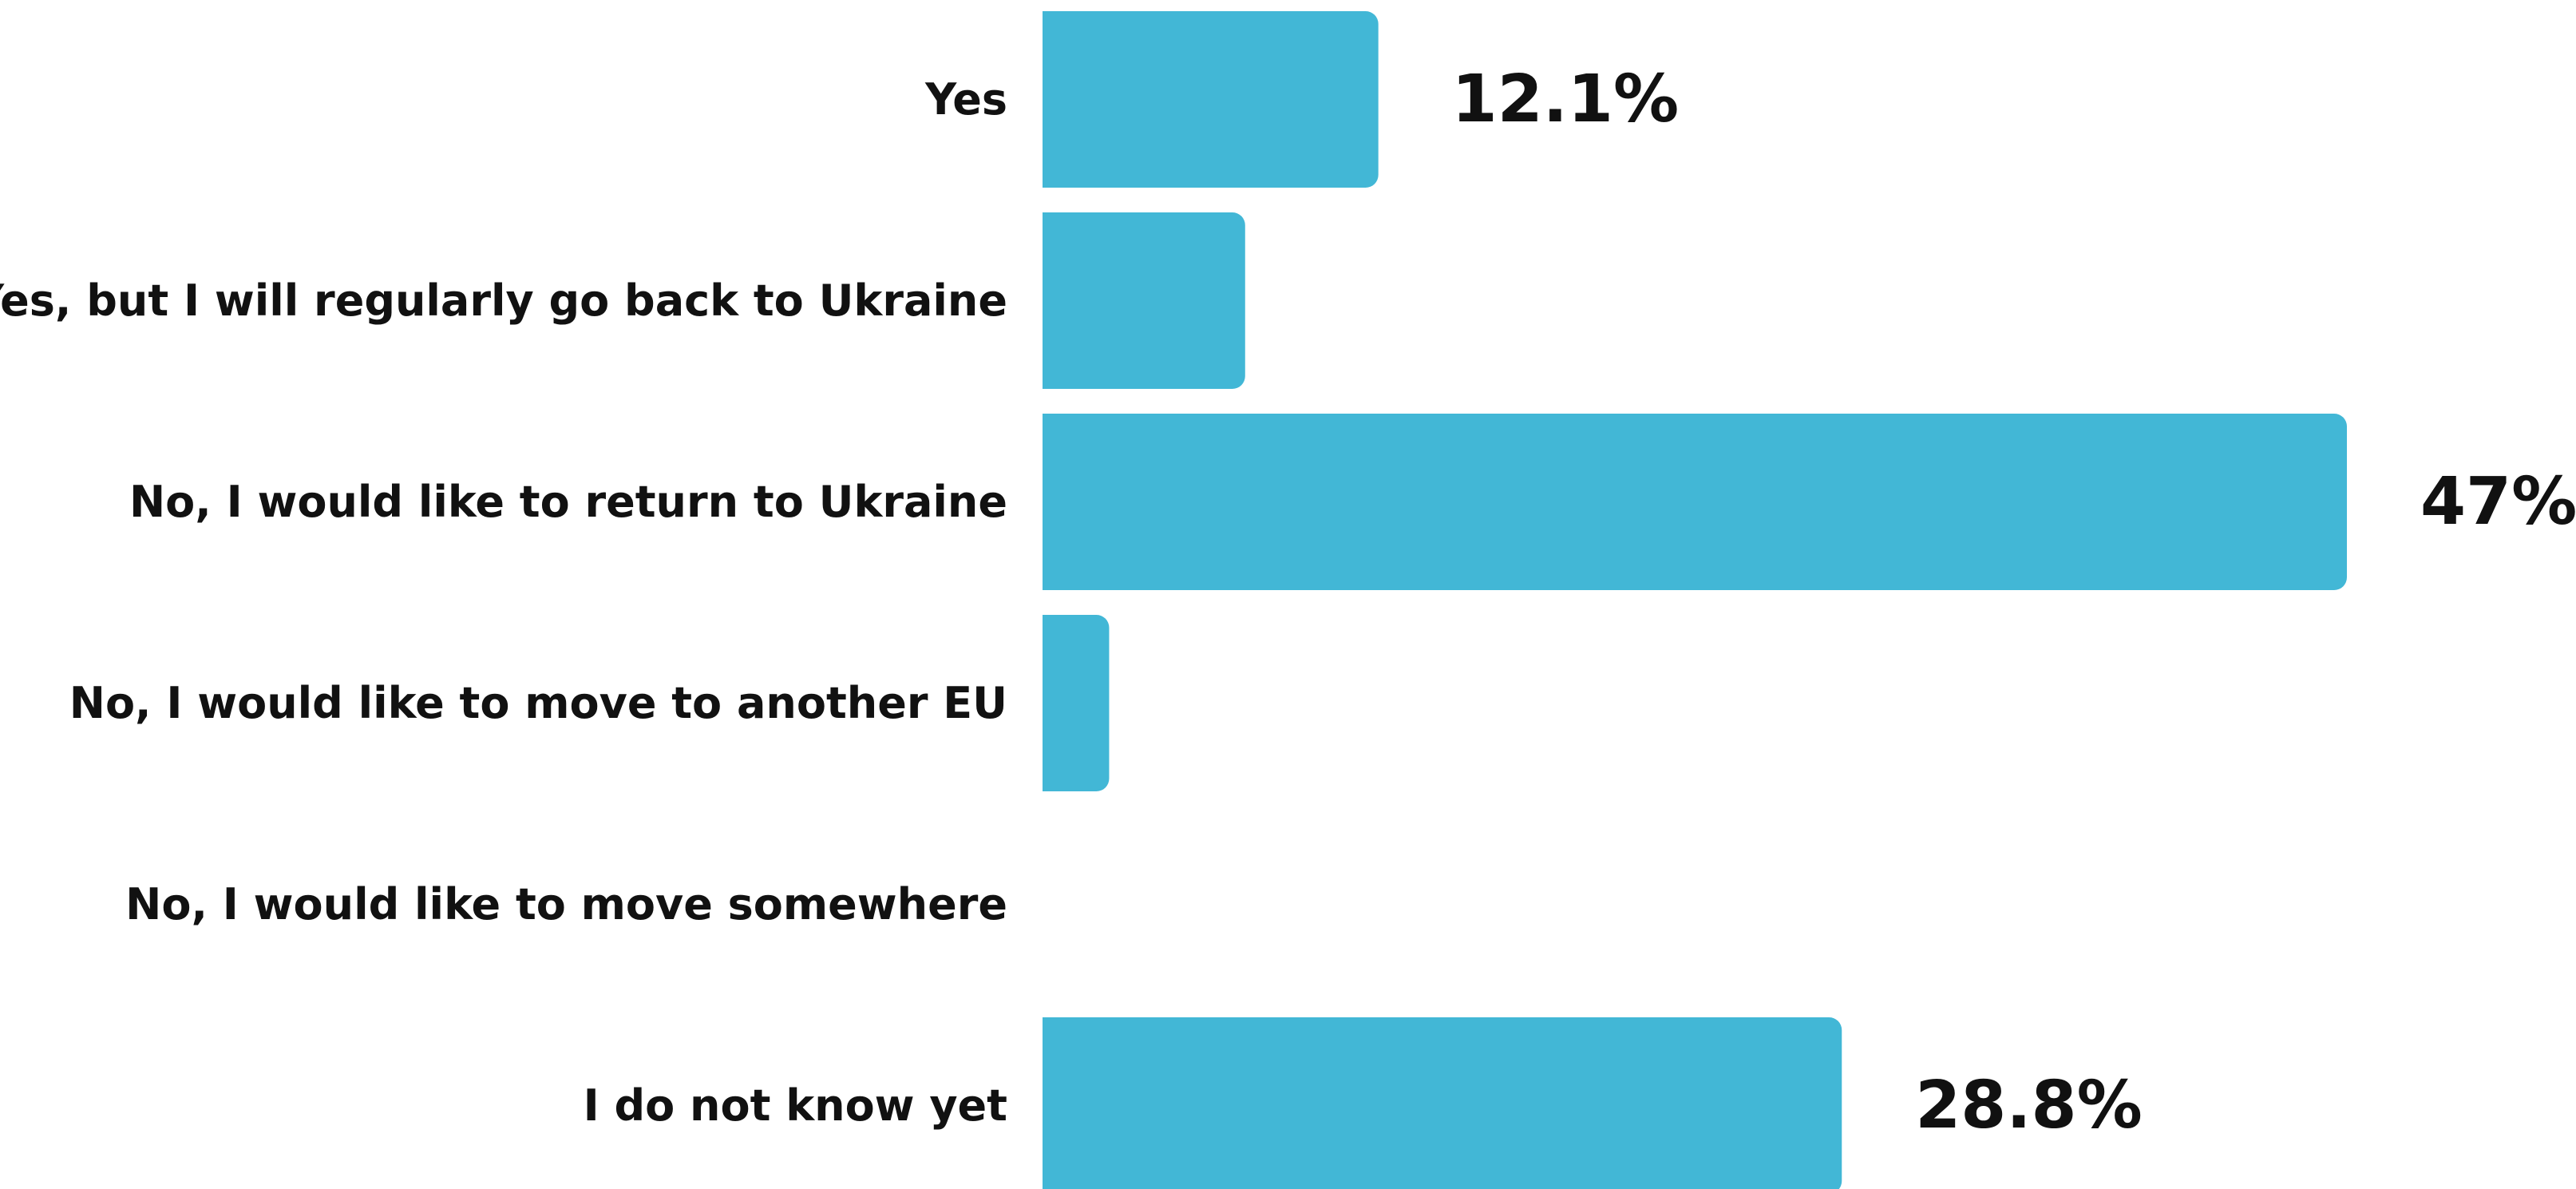 Image resolution: width=2576 pixels, height=1189 pixels. I want to click on category-label-1: Yes, so click(966, 100).